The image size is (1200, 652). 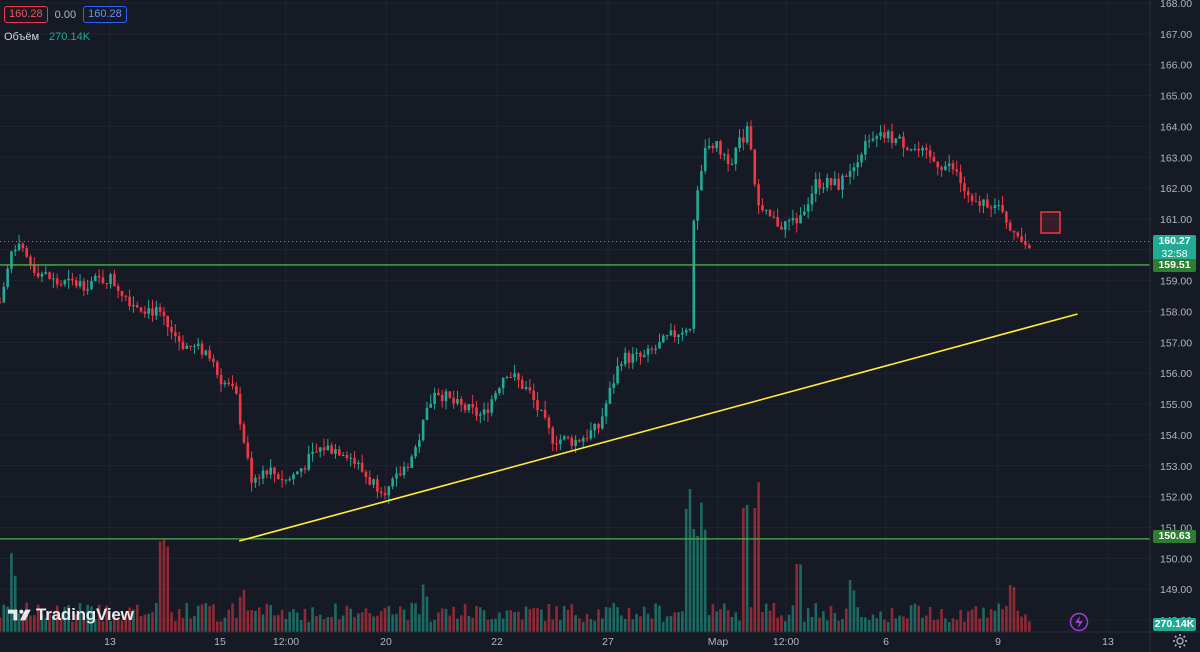 I want to click on lightning-icon, so click(x=1079, y=622).